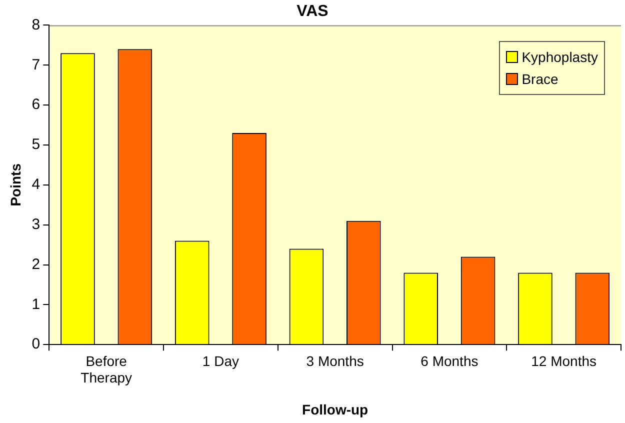  I want to click on x-tick-label: 1 Day, so click(220, 360).